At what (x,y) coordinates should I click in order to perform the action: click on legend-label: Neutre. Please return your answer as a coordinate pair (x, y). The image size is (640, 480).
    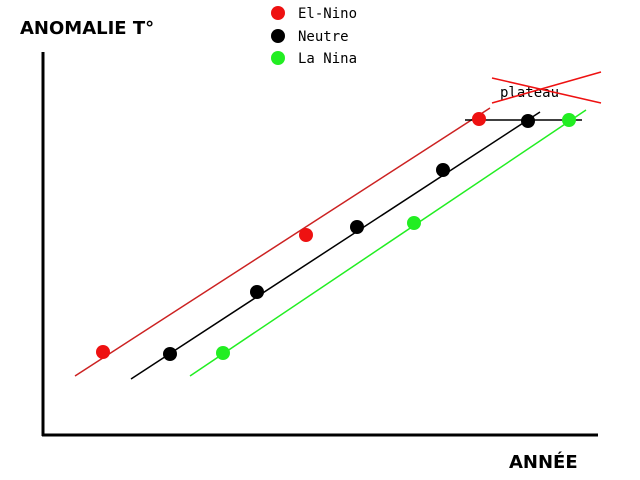
    Looking at the image, I should click on (323, 37).